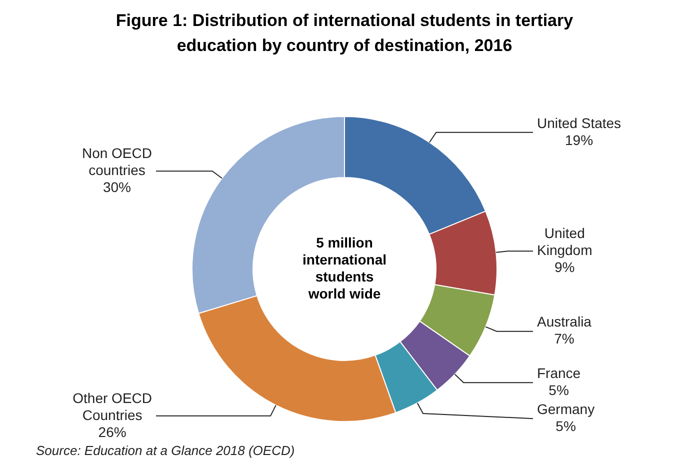 The height and width of the screenshot is (468, 689). Describe the element at coordinates (344, 268) in the screenshot. I see `text: 5 million international students world wide` at that location.